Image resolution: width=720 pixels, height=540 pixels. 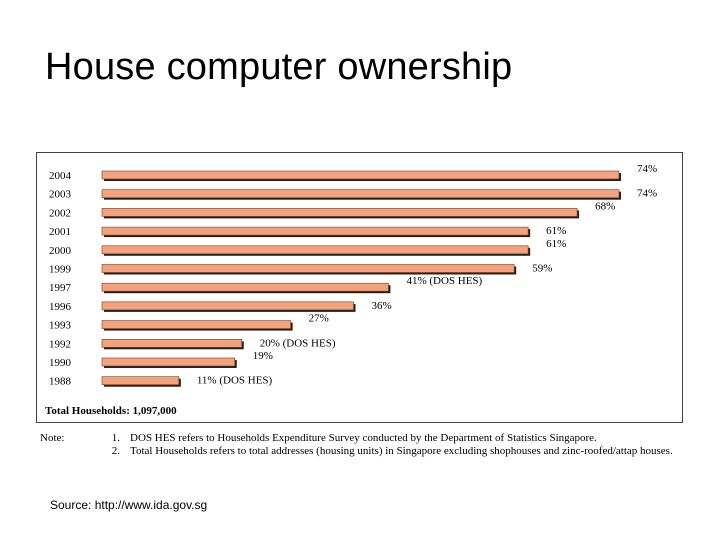 I want to click on category-label: 2002, so click(x=60, y=213).